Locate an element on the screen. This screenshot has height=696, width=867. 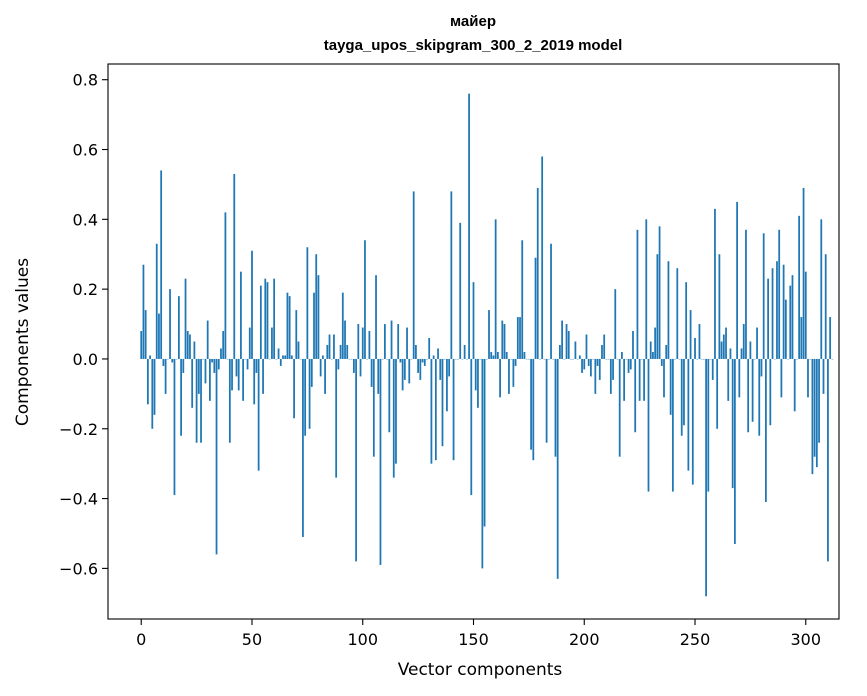
chart-title-line1: майер is located at coordinates (473, 21).